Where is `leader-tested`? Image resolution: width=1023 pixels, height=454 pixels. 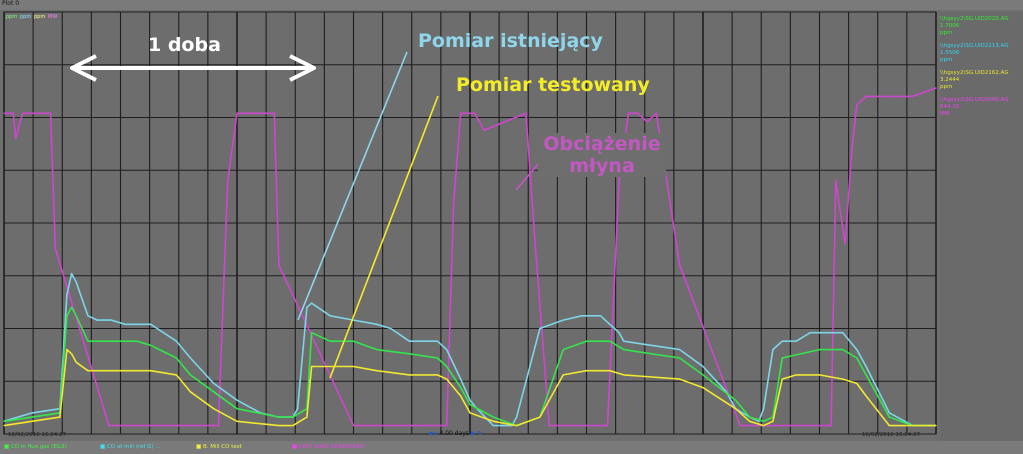
leader-tested is located at coordinates (384, 237).